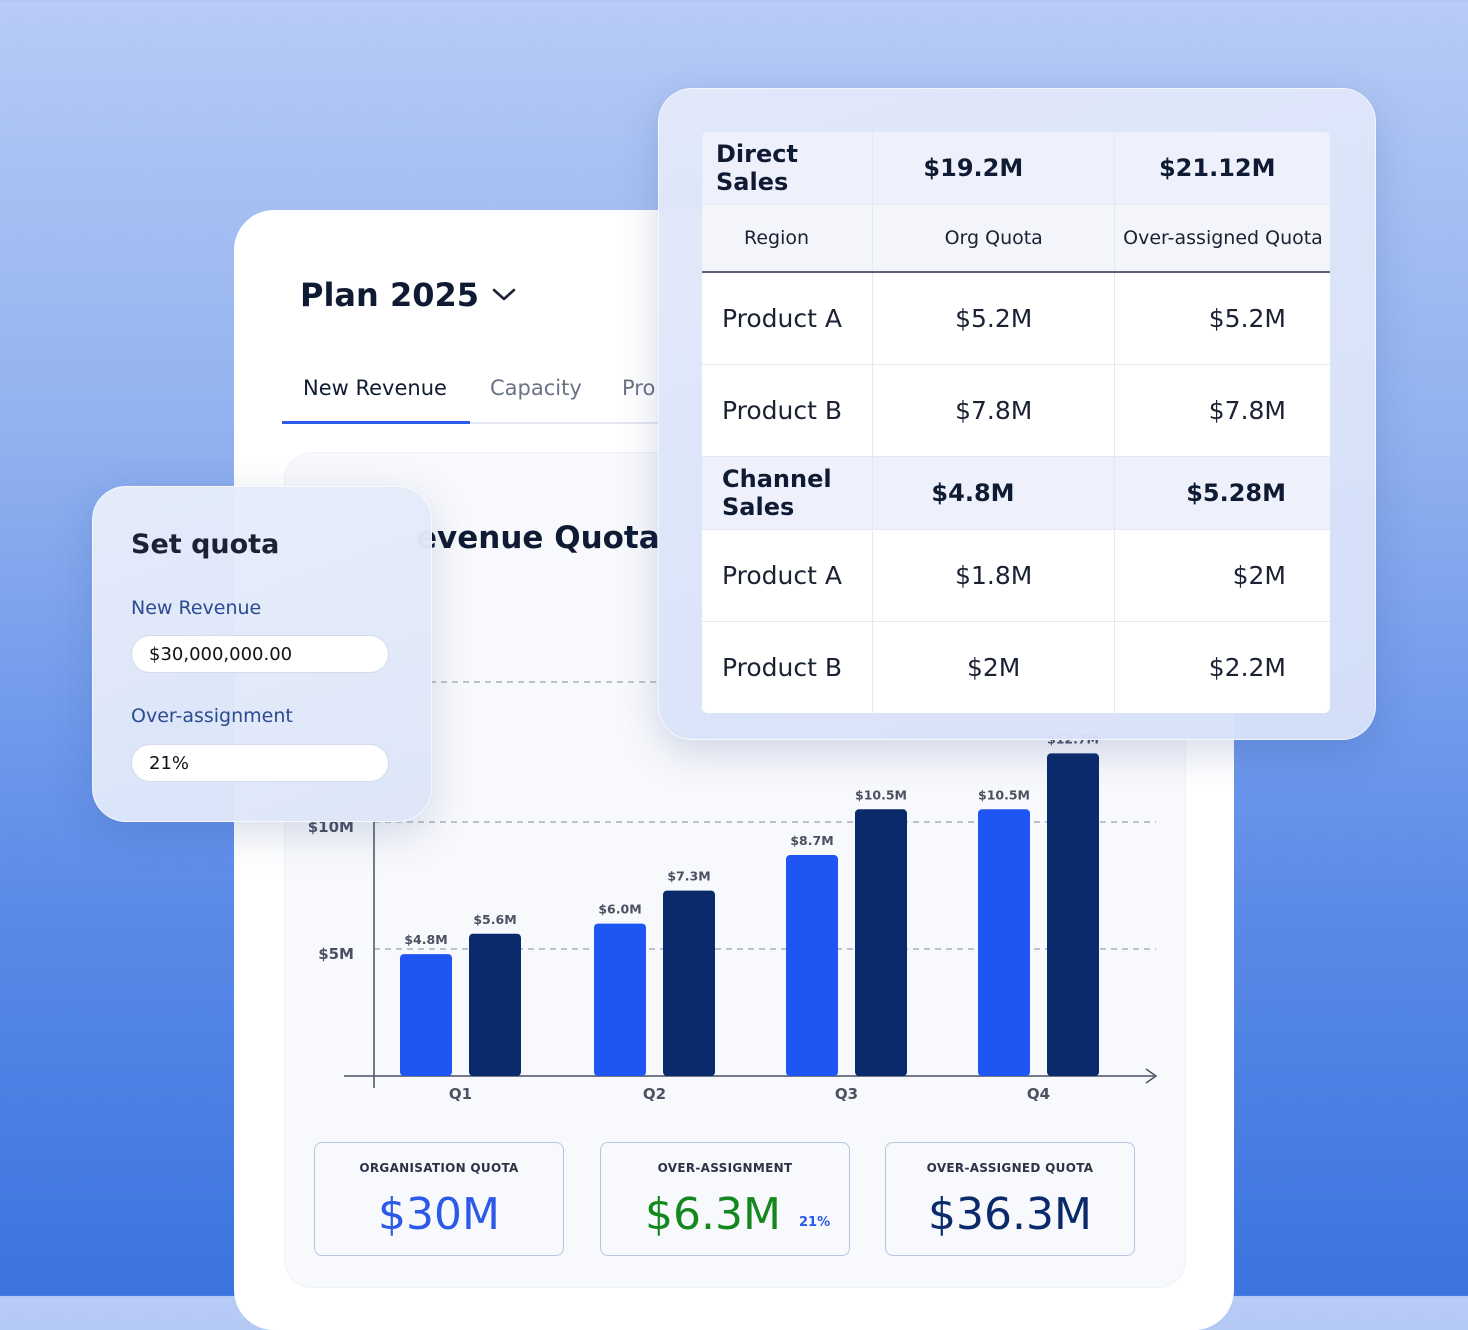 This screenshot has width=1468, height=1330. I want to click on direct-sales-row: Direct Sales $19.2M $21.12M, so click(1016, 168).